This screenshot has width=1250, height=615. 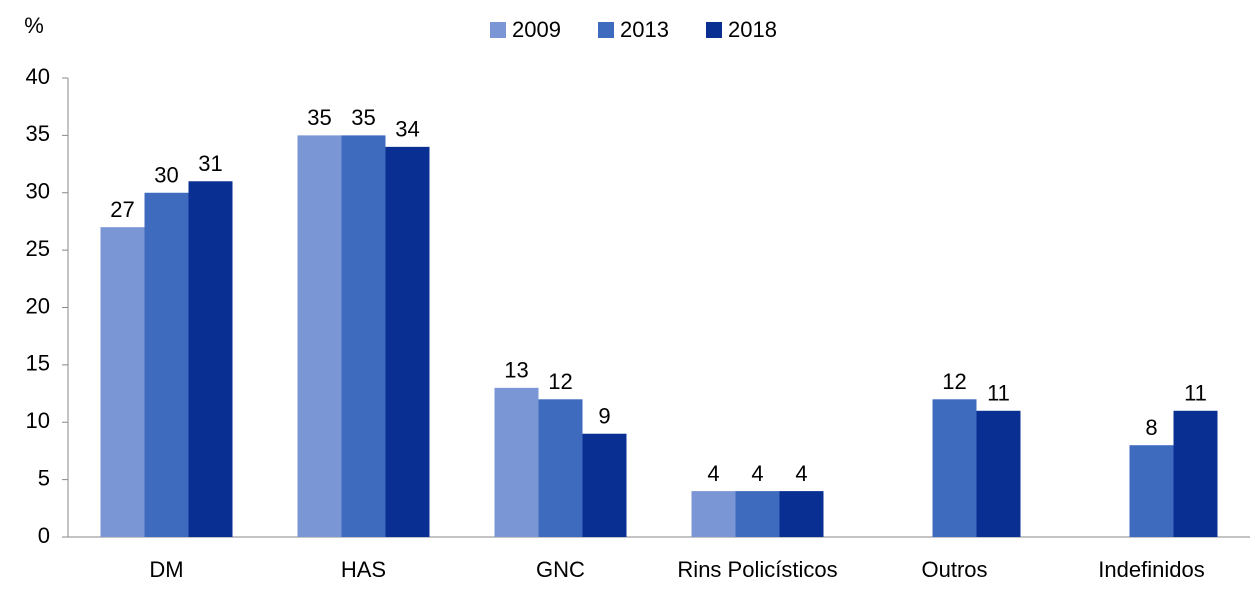 I want to click on data-label: 34, so click(x=407, y=129).